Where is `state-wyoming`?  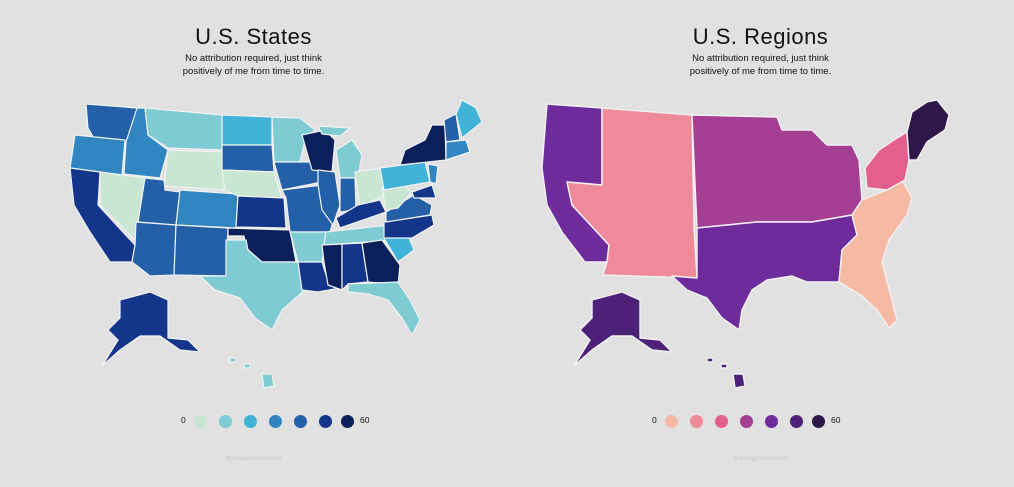 state-wyoming is located at coordinates (194, 170).